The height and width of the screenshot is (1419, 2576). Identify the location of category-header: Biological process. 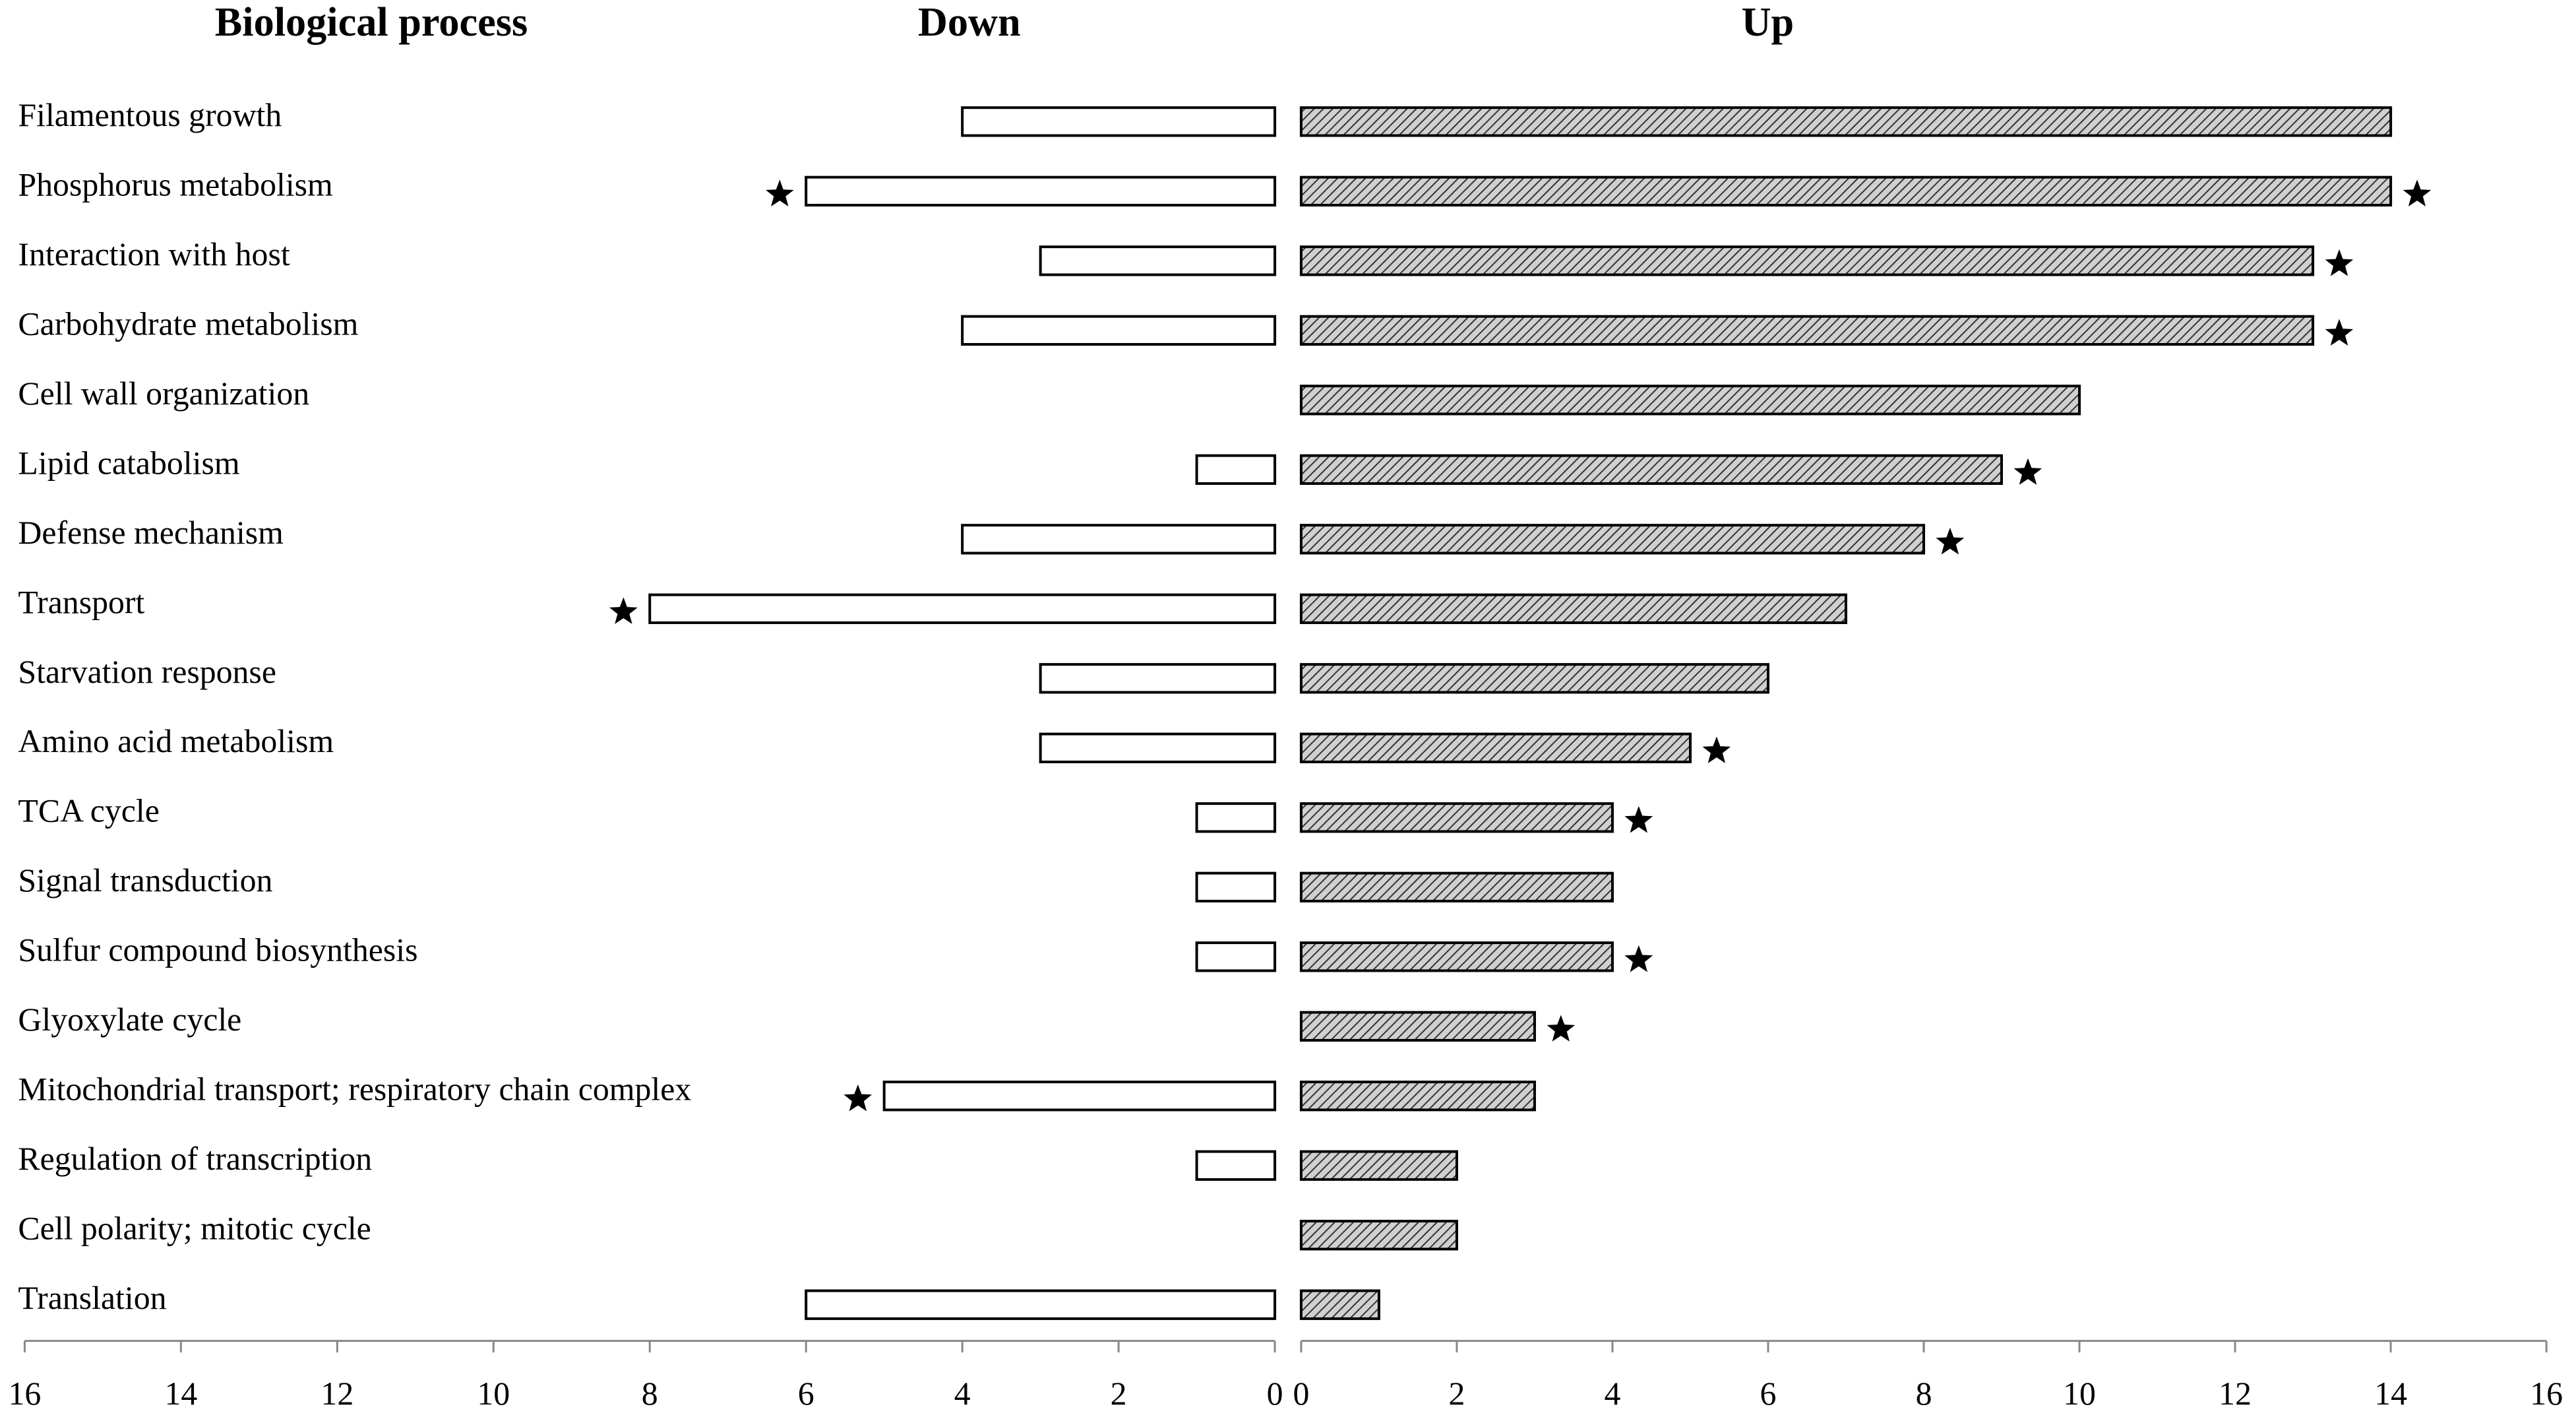
(371, 22).